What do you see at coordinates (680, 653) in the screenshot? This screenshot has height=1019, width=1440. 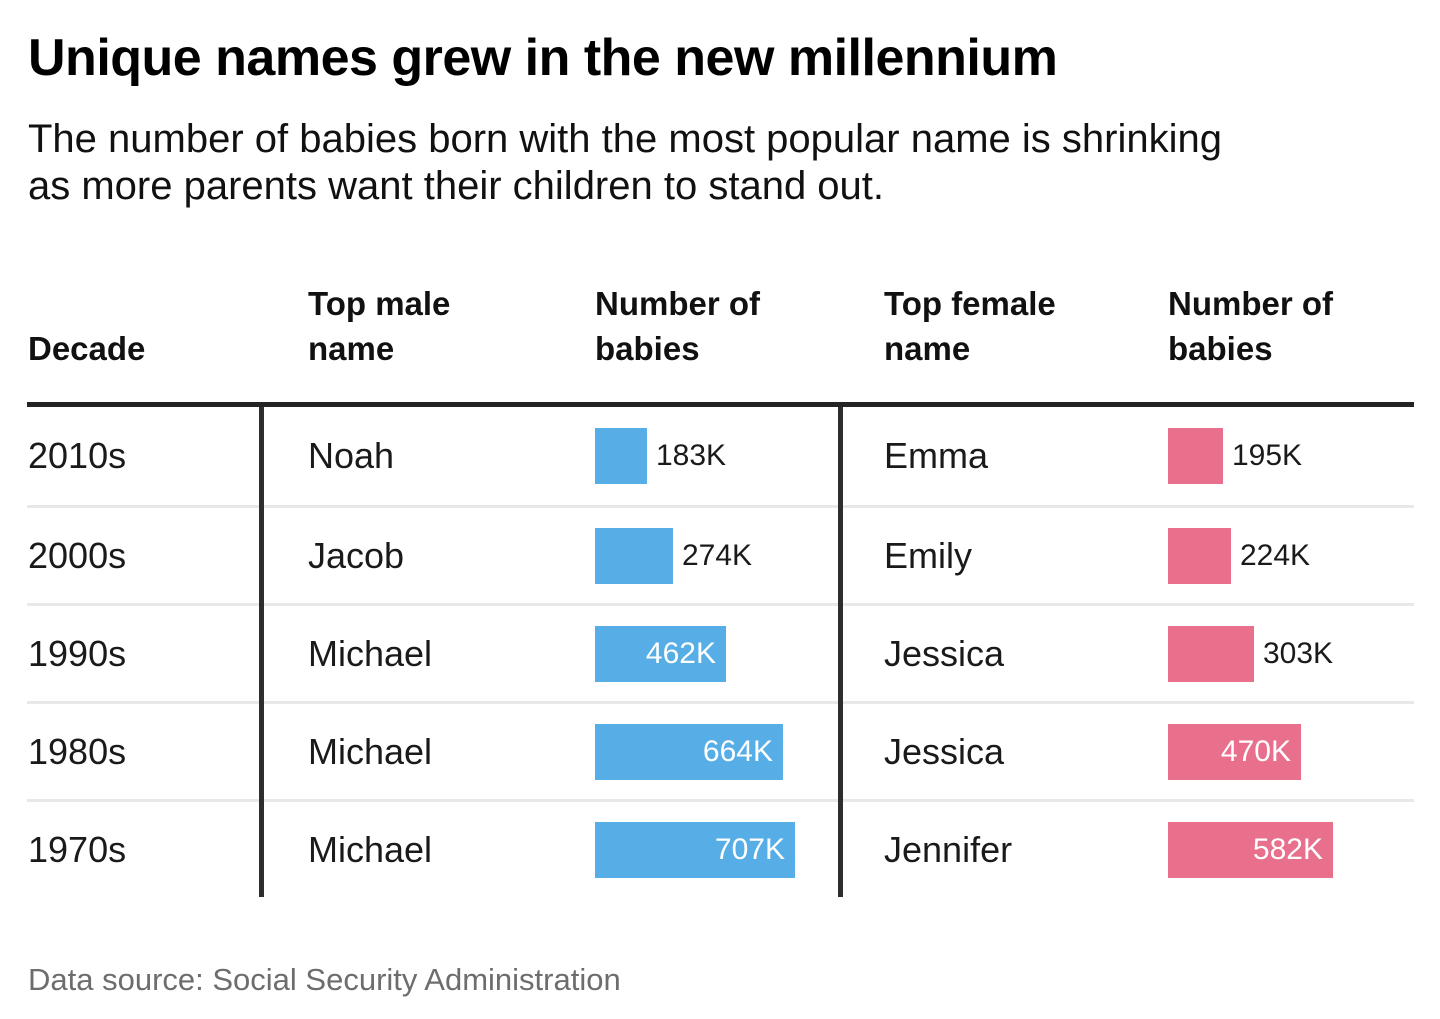 I see `male-bar-value-label: 462K` at bounding box center [680, 653].